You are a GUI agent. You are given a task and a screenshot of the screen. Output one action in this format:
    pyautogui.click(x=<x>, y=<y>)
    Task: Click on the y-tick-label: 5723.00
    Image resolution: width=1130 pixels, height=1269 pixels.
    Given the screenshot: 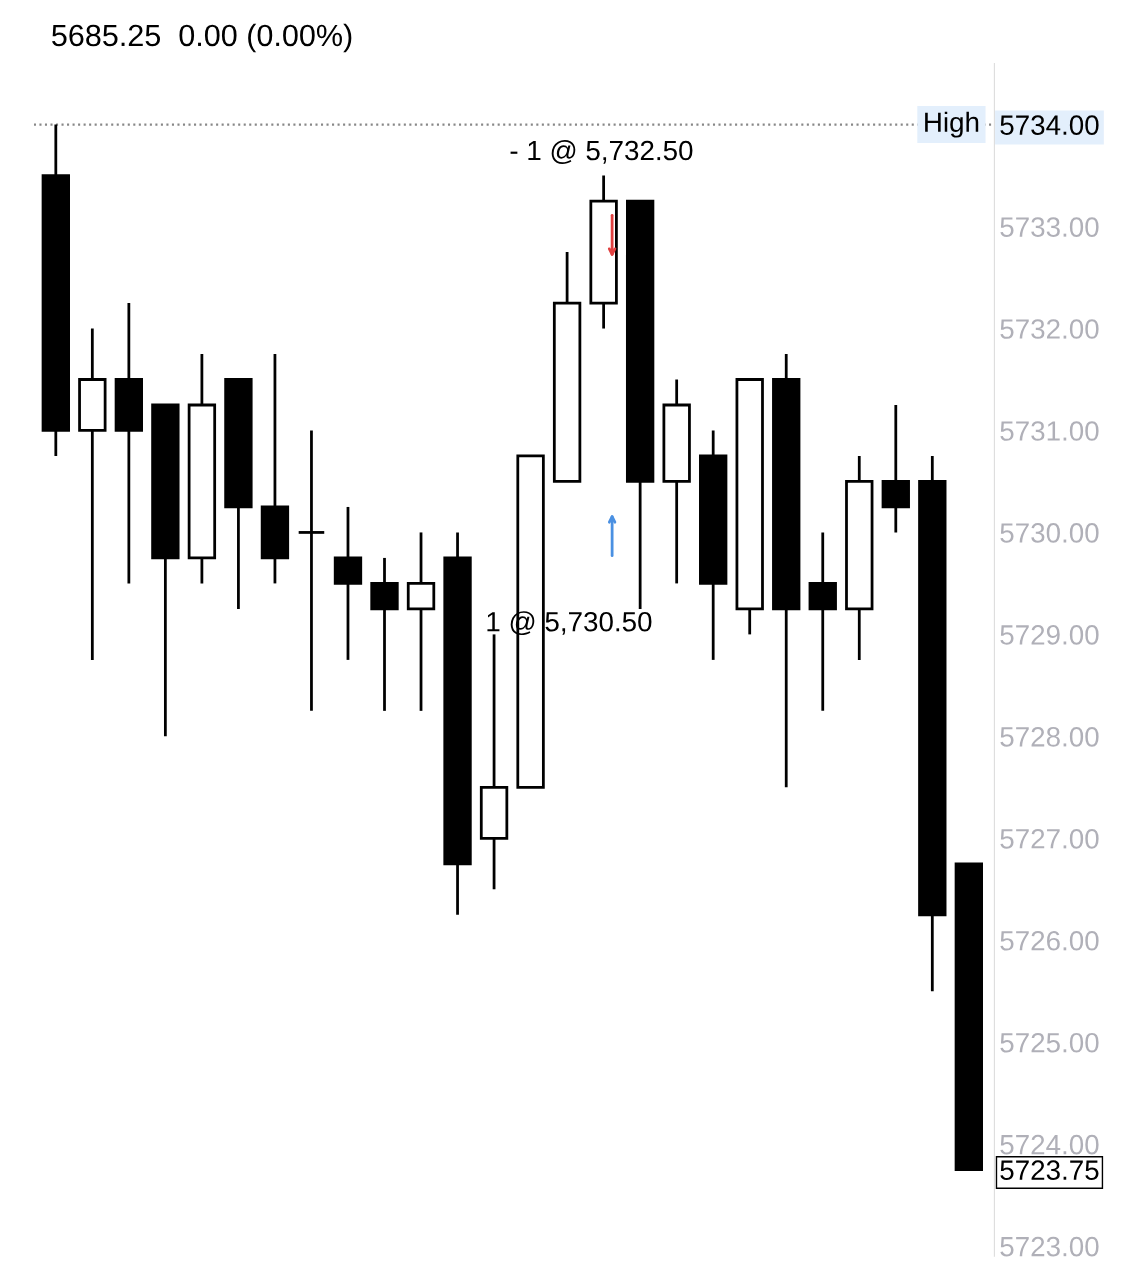 What is the action you would take?
    pyautogui.click(x=1049, y=1246)
    